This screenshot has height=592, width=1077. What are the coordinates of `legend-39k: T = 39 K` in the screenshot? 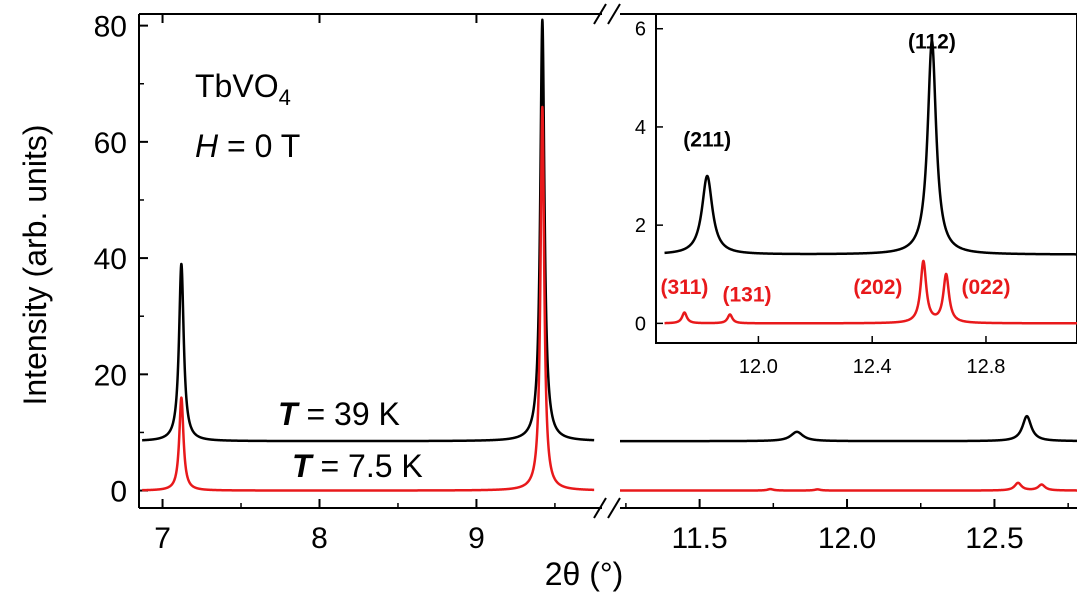 It's located at (339, 414).